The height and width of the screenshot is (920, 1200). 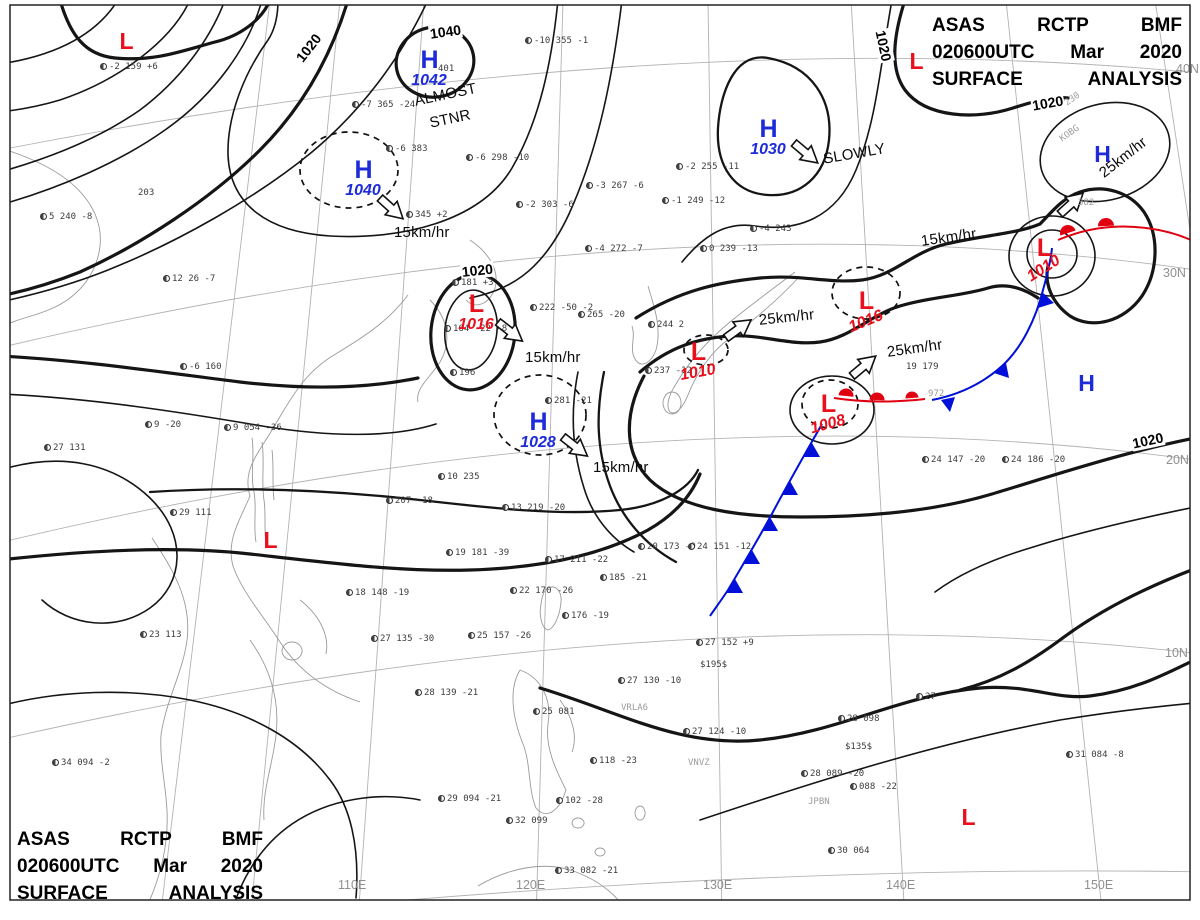 I want to click on cold-front, so click(x=881, y=432).